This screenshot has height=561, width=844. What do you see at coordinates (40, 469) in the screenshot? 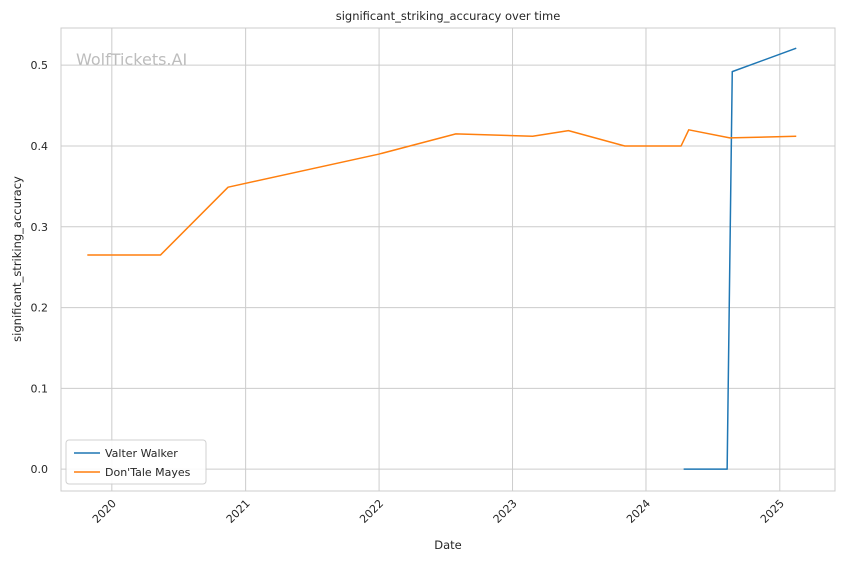
I see `y-tick-label: 0.0` at bounding box center [40, 469].